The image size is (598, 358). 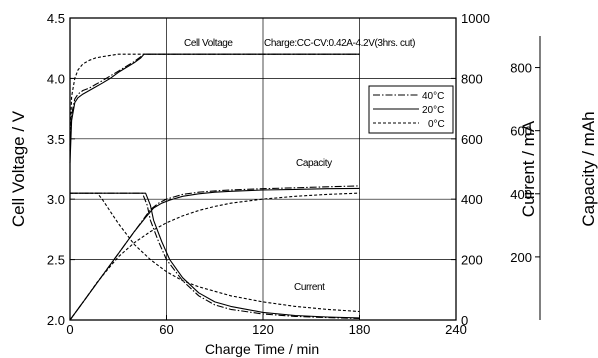 I want to click on legend: 40°C 20°C 0°C, so click(x=411, y=109).